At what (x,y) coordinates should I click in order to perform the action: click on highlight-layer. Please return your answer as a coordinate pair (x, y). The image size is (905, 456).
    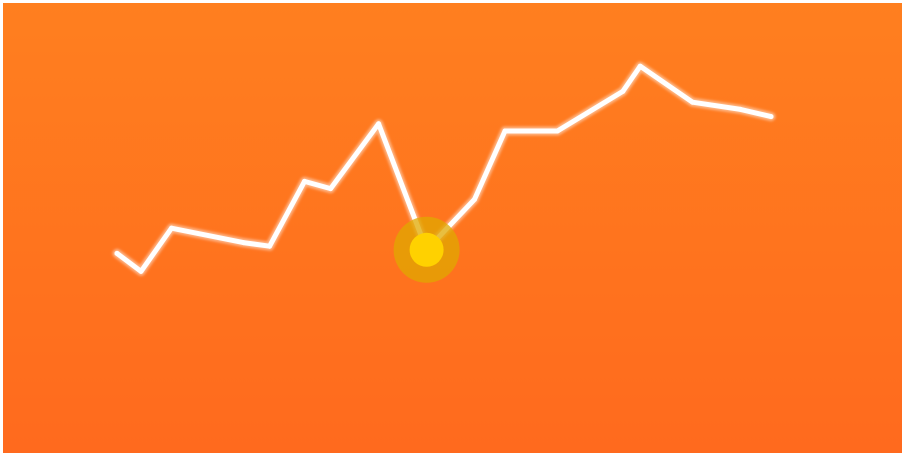
    Looking at the image, I should click on (426, 249).